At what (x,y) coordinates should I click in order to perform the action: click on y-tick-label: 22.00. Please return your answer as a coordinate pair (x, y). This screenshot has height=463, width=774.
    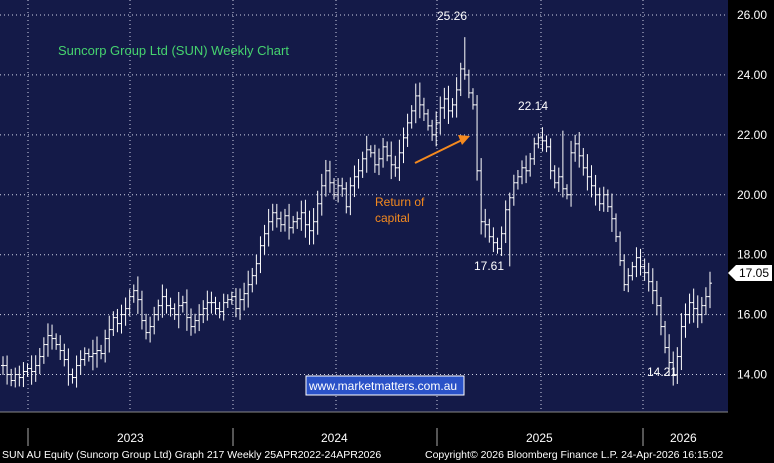
    Looking at the image, I should click on (752, 135).